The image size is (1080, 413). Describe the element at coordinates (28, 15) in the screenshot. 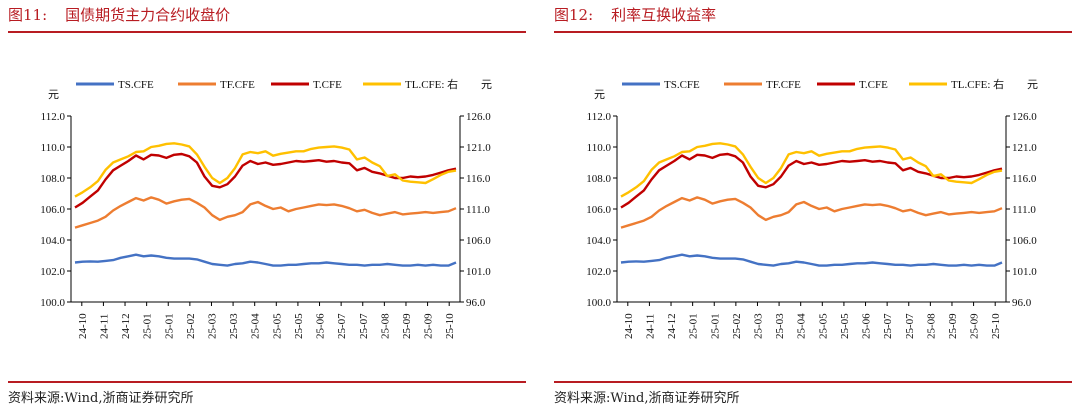

I see `figure-number: 图11:` at that location.